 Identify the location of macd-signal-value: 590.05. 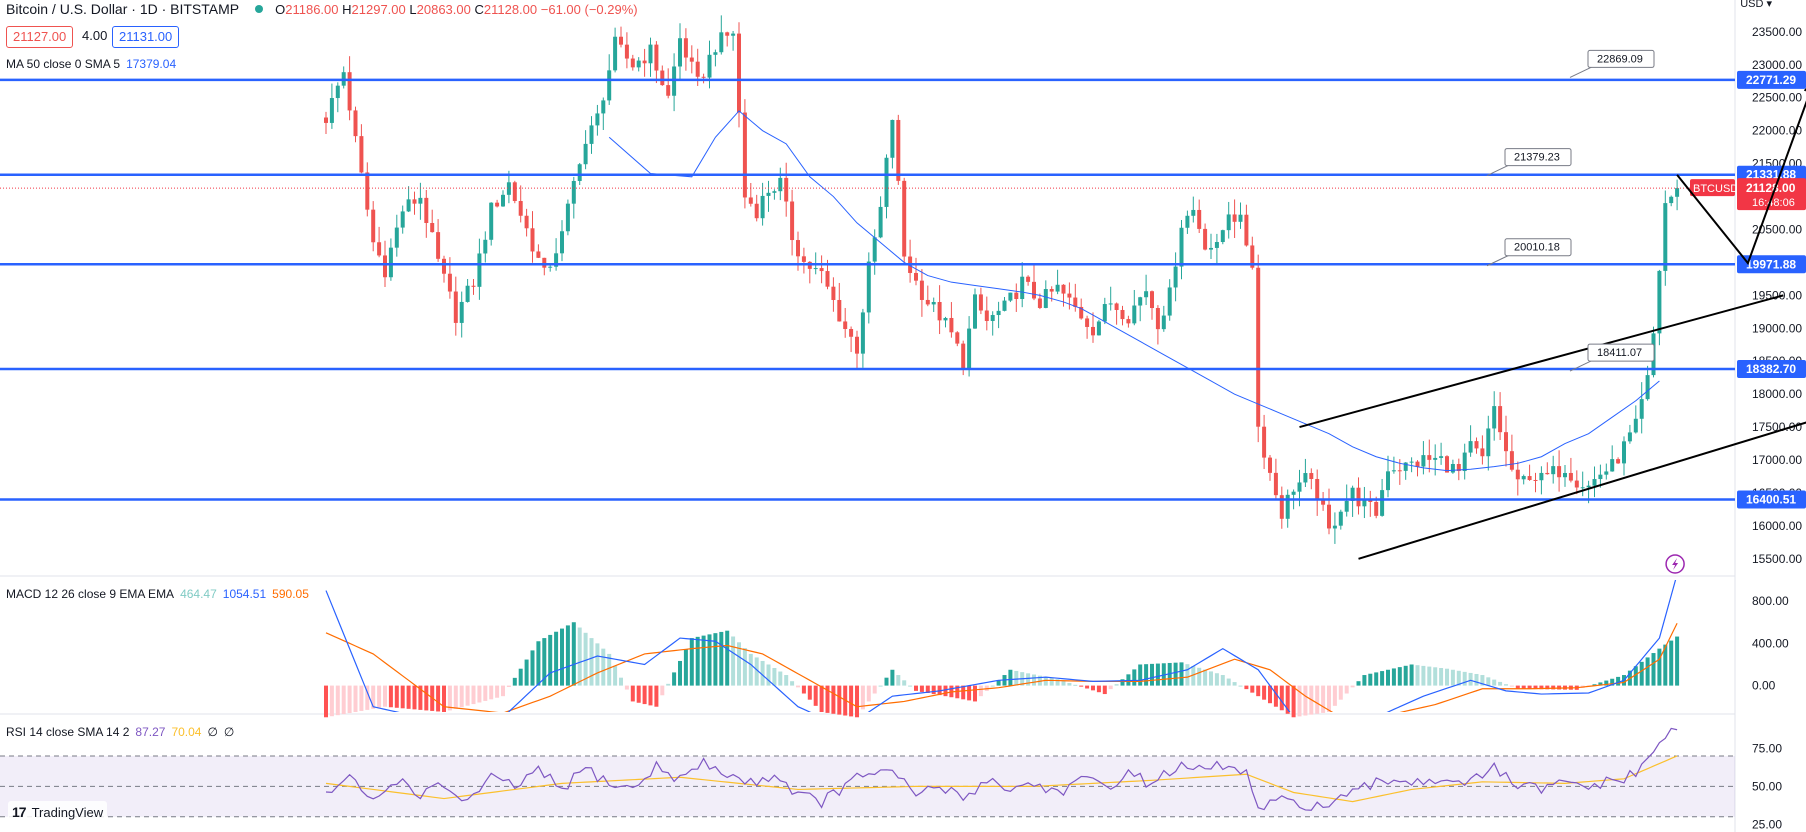
(290, 594).